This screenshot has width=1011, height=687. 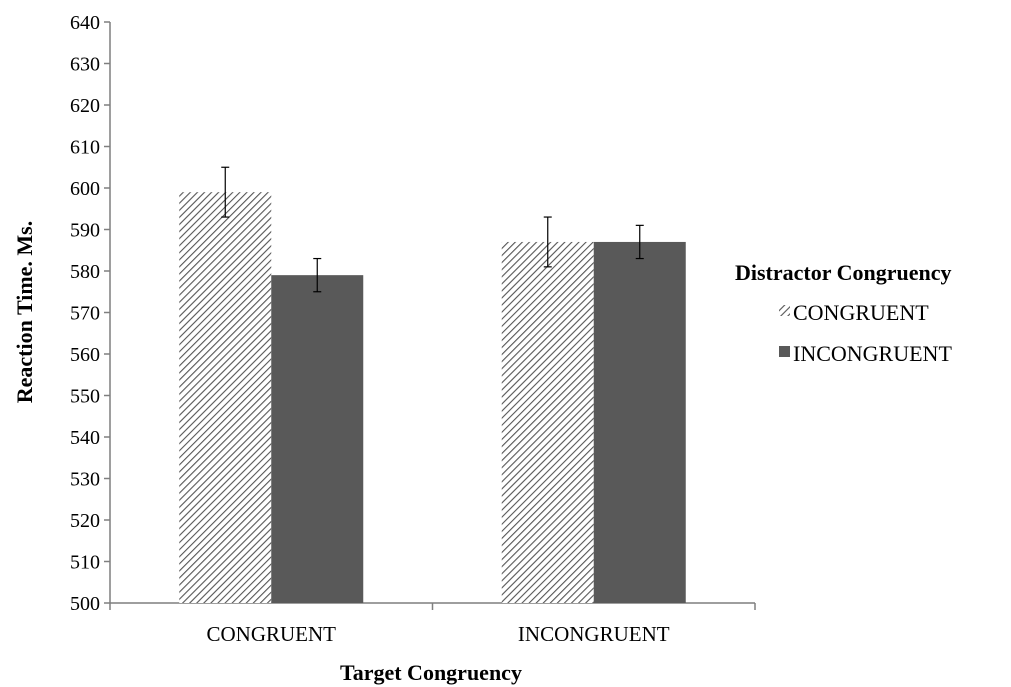 I want to click on y-tick-label: 590, so click(x=85, y=231).